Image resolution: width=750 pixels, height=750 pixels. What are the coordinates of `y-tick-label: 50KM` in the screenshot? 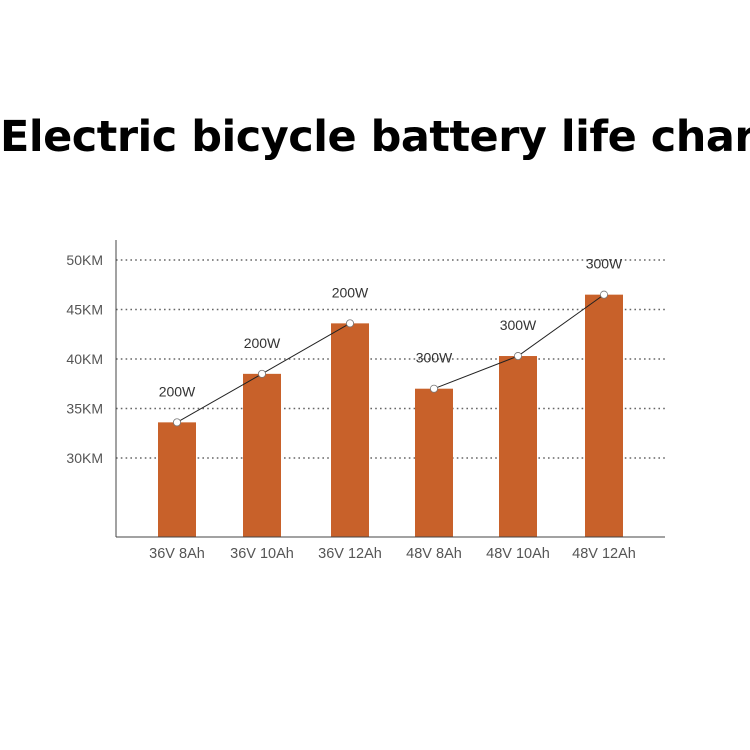 It's located at (84, 260).